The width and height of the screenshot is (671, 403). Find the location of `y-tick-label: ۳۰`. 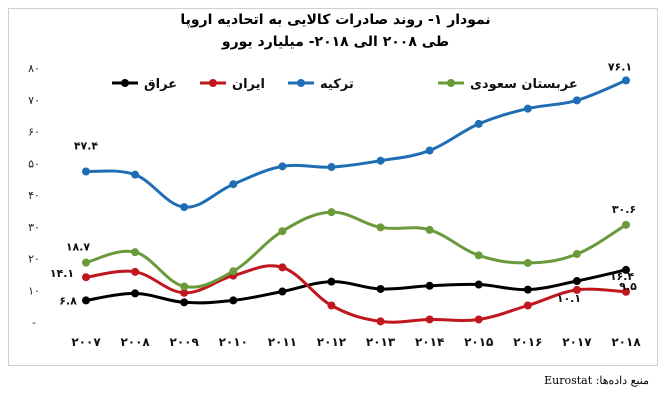

y-tick-label: ۳۰ is located at coordinates (34, 227).